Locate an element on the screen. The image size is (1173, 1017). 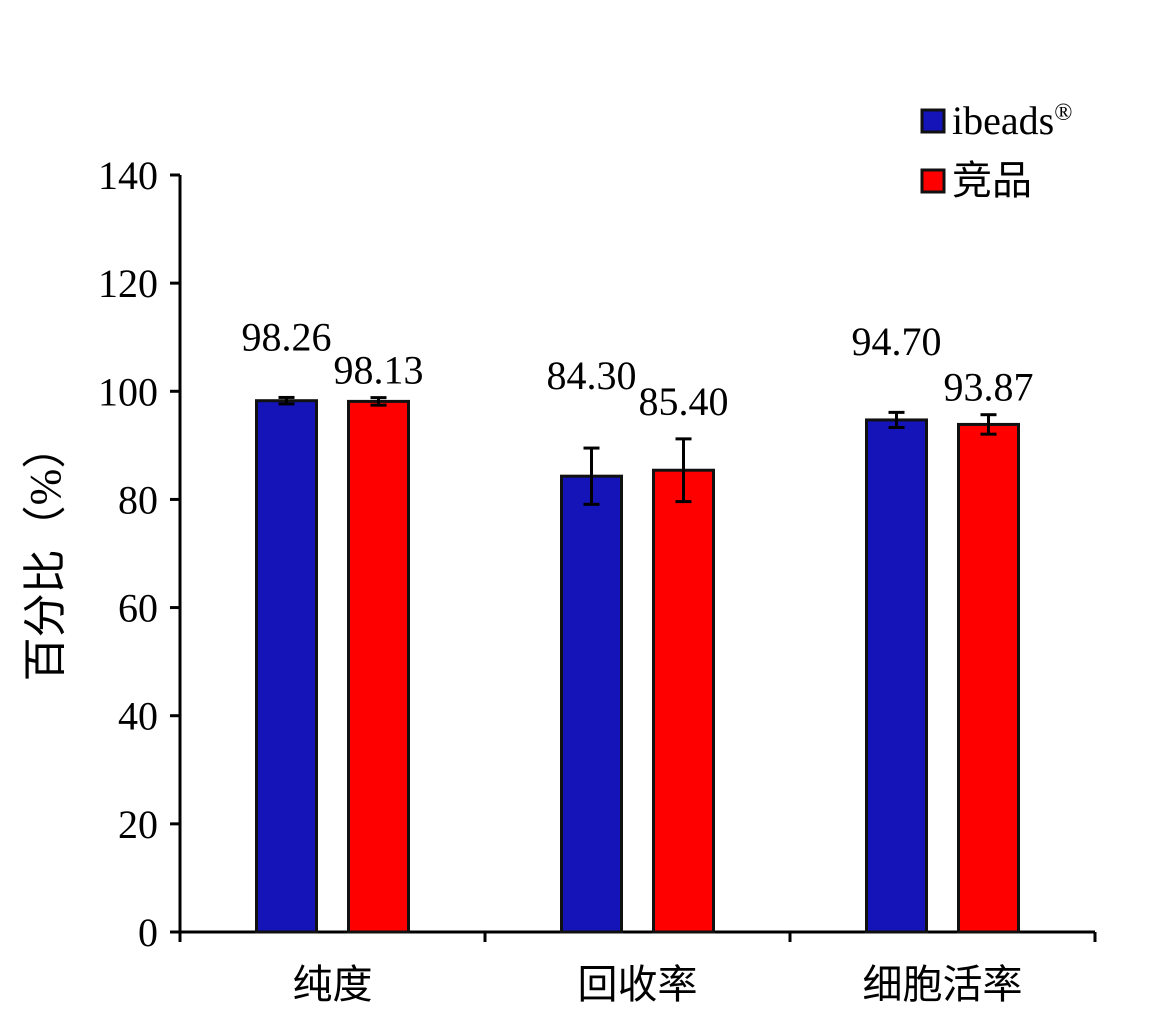
y-tick-label: 140 is located at coordinates (128, 175).